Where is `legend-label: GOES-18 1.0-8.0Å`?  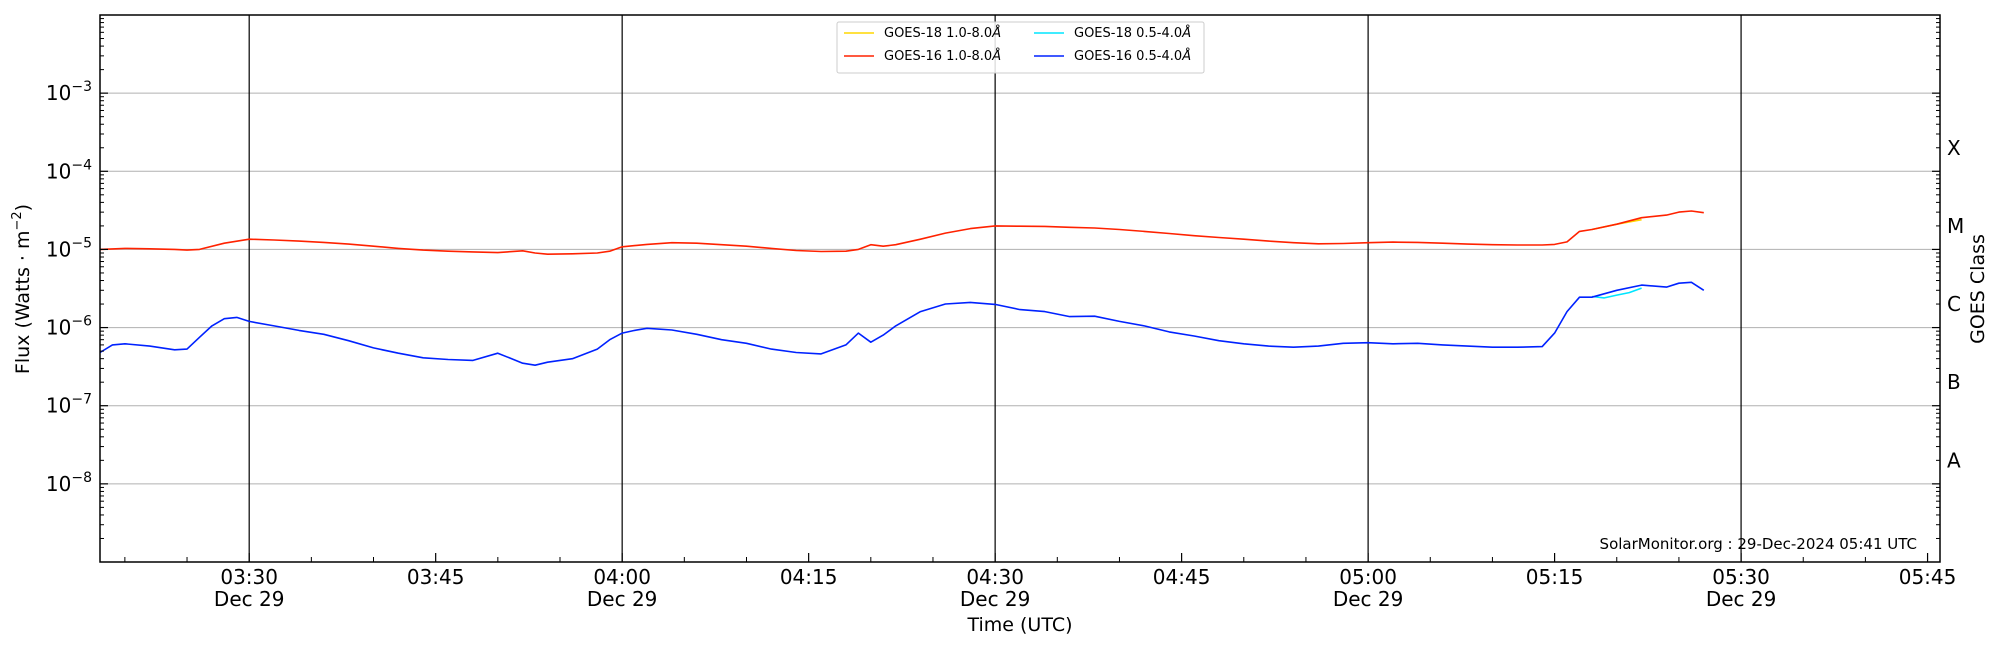 legend-label: GOES-18 1.0-8.0Å is located at coordinates (942, 33).